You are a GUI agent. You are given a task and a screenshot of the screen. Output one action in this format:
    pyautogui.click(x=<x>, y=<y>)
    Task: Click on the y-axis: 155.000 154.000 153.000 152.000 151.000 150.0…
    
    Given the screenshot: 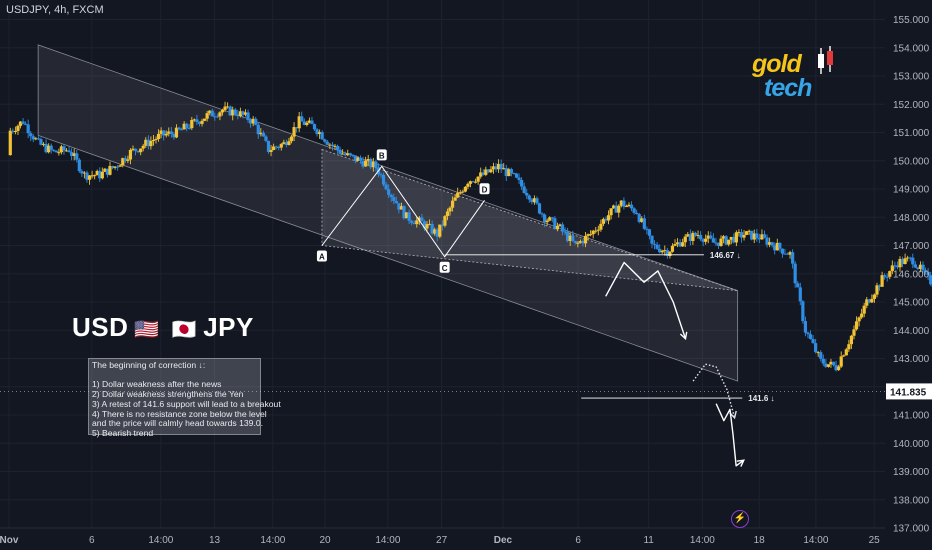 What is the action you would take?
    pyautogui.click(x=909, y=275)
    